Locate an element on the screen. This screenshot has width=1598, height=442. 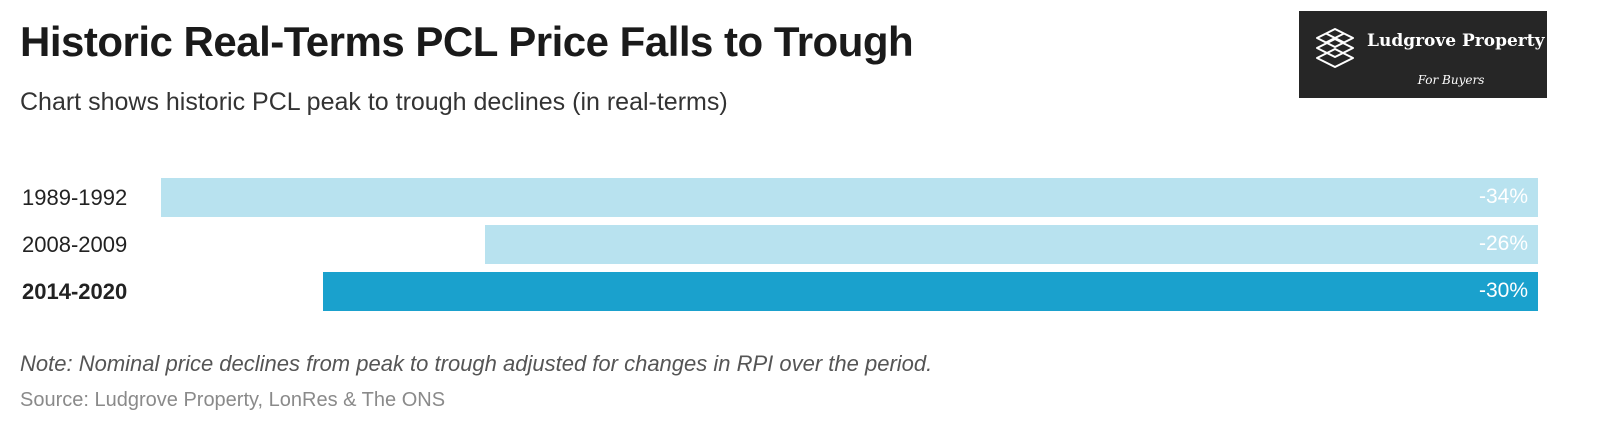
bar-value-label: -34% is located at coordinates (1503, 196).